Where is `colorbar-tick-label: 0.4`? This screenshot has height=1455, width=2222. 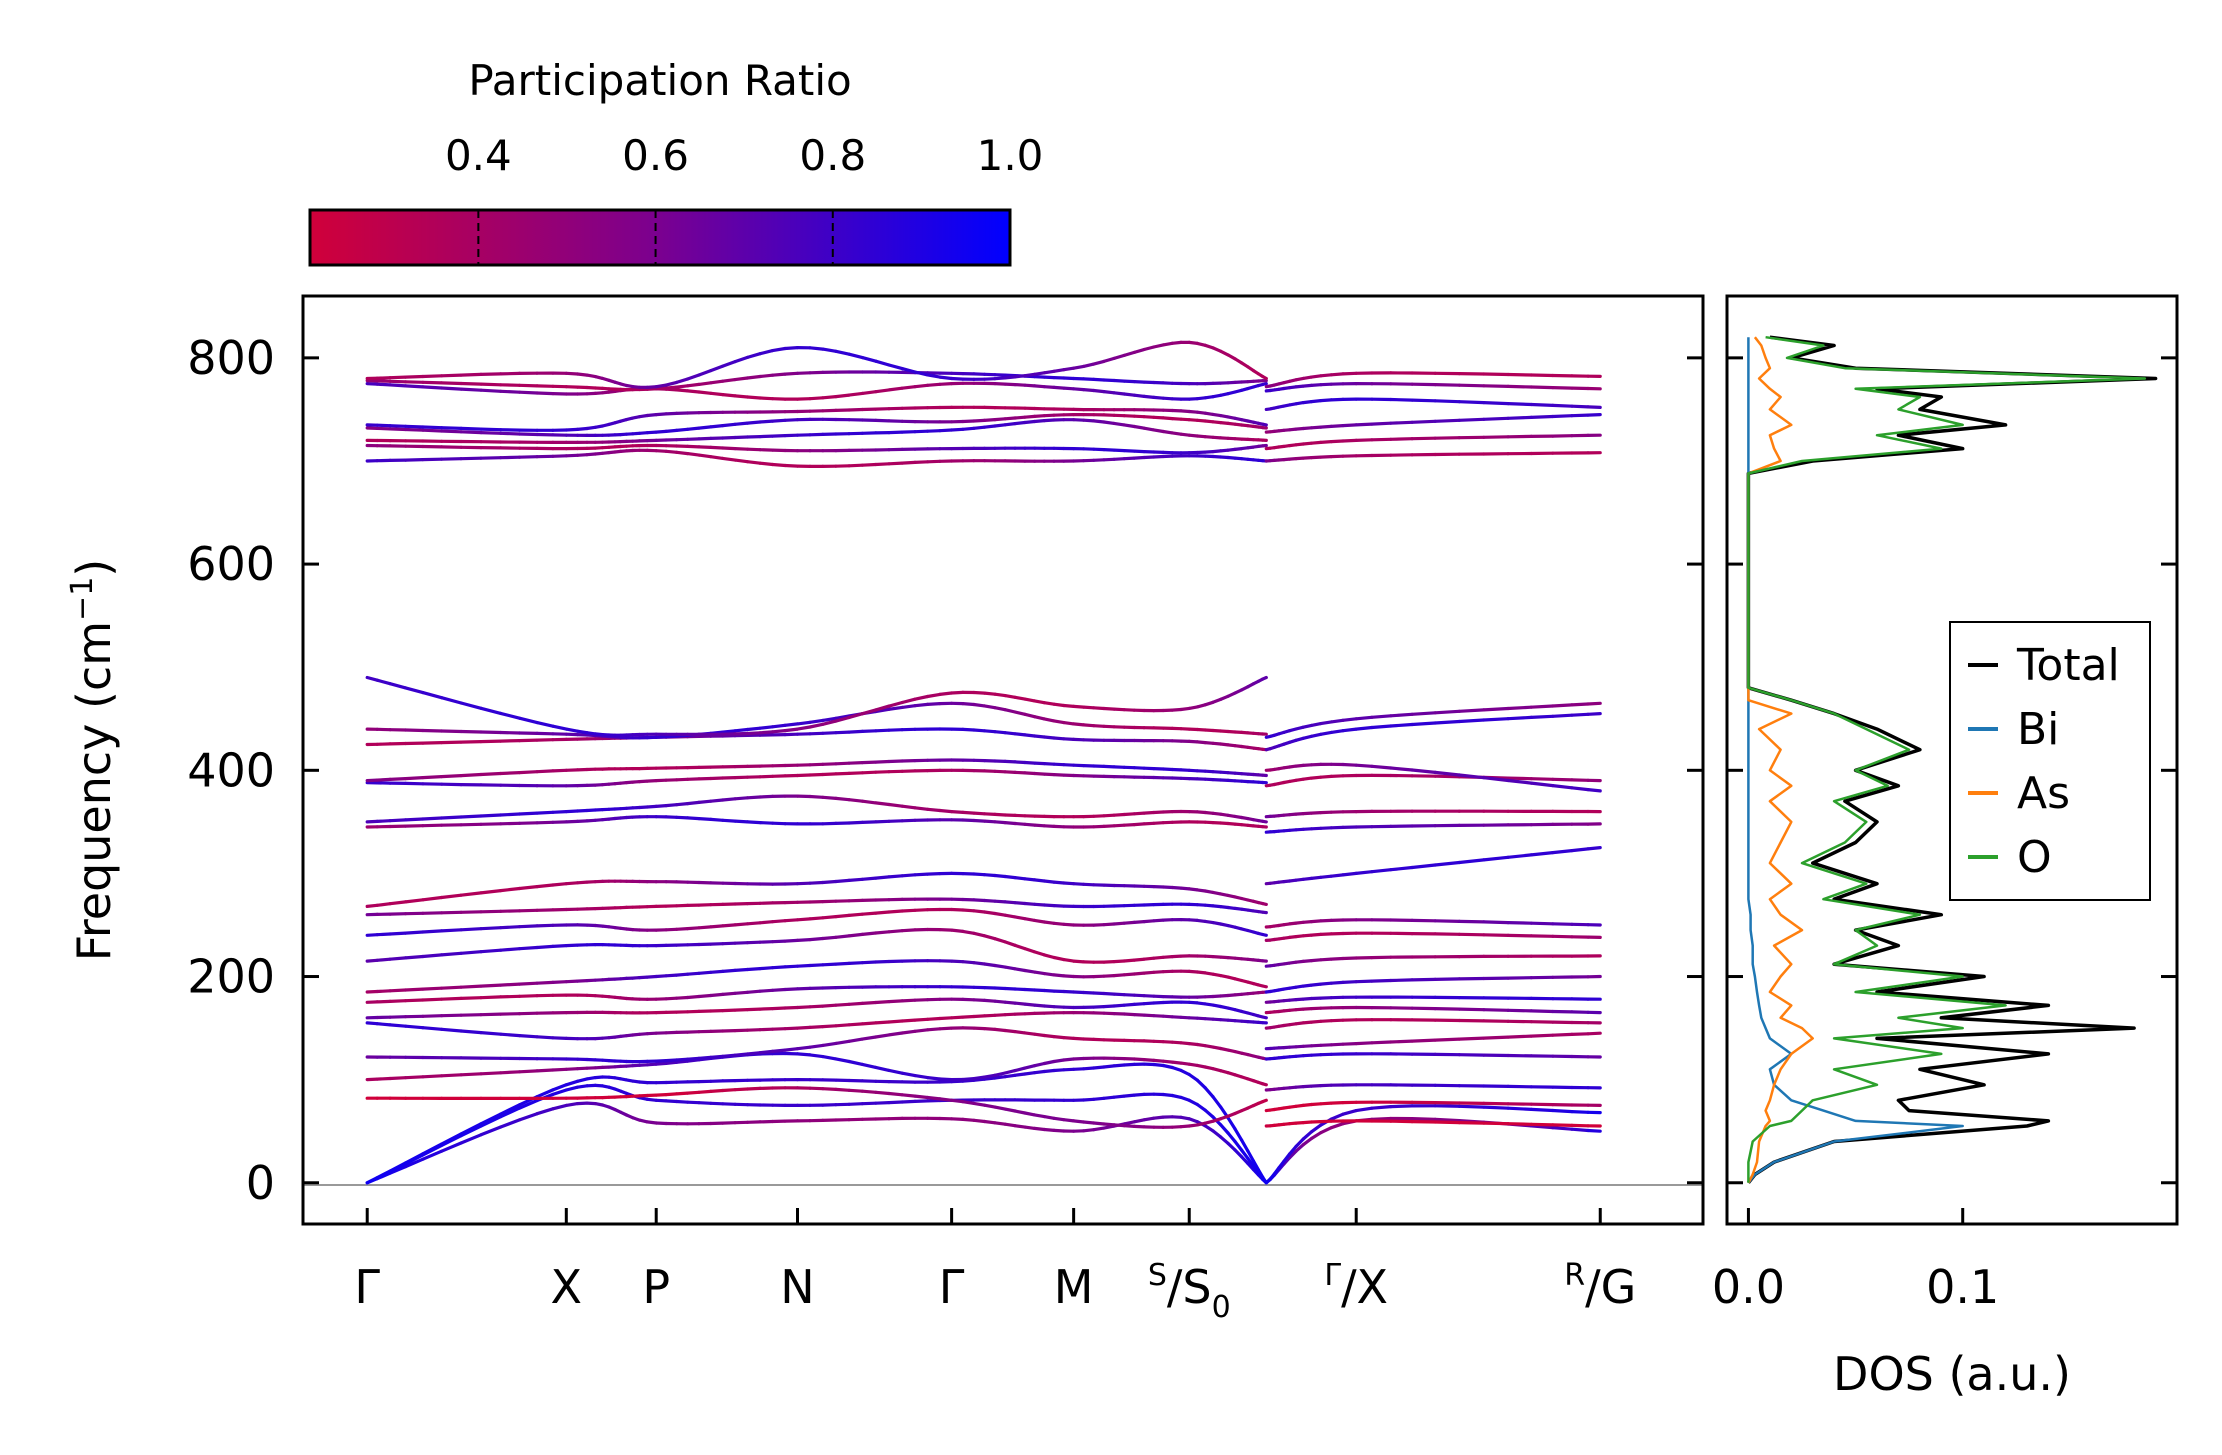
colorbar-tick-label: 0.4 is located at coordinates (478, 155).